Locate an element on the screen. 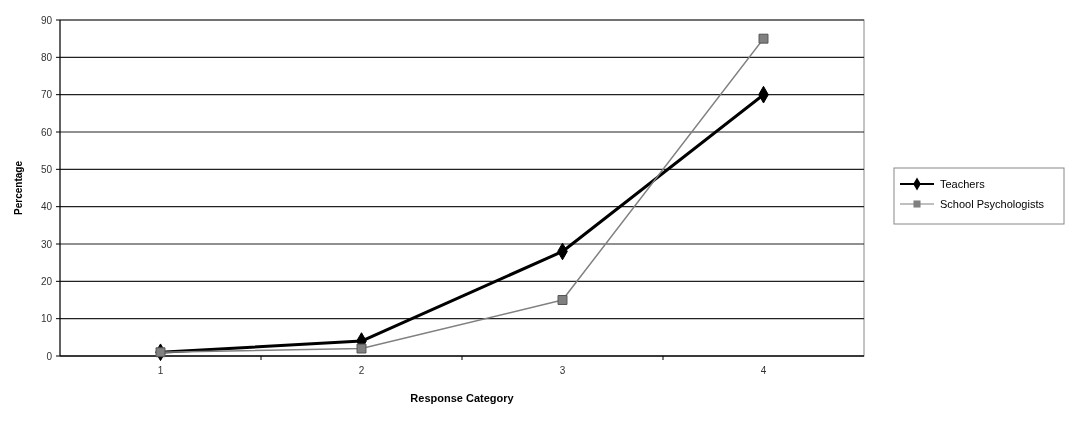 Image resolution: width=1086 pixels, height=426 pixels. y-tick-label: 90 is located at coordinates (46, 20).